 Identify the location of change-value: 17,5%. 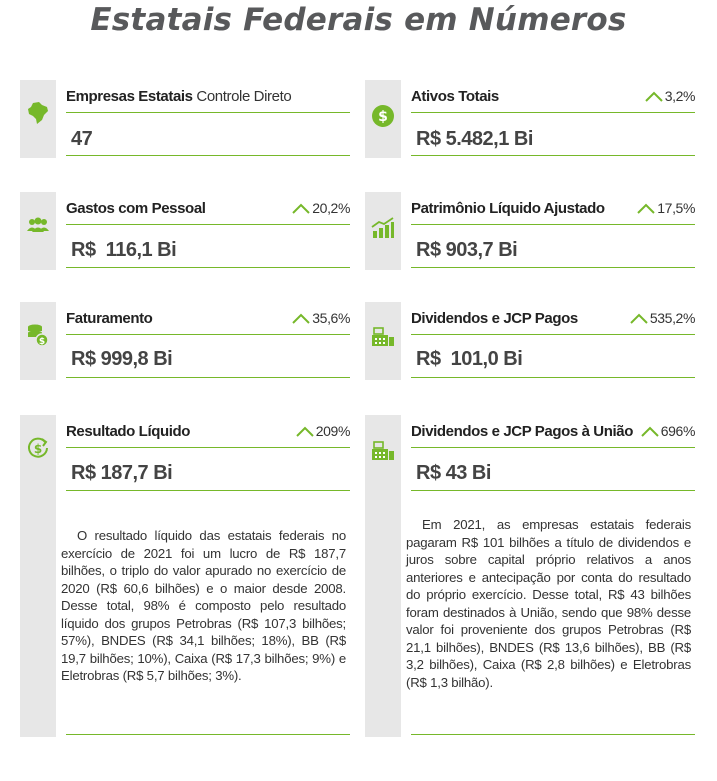
(676, 208).